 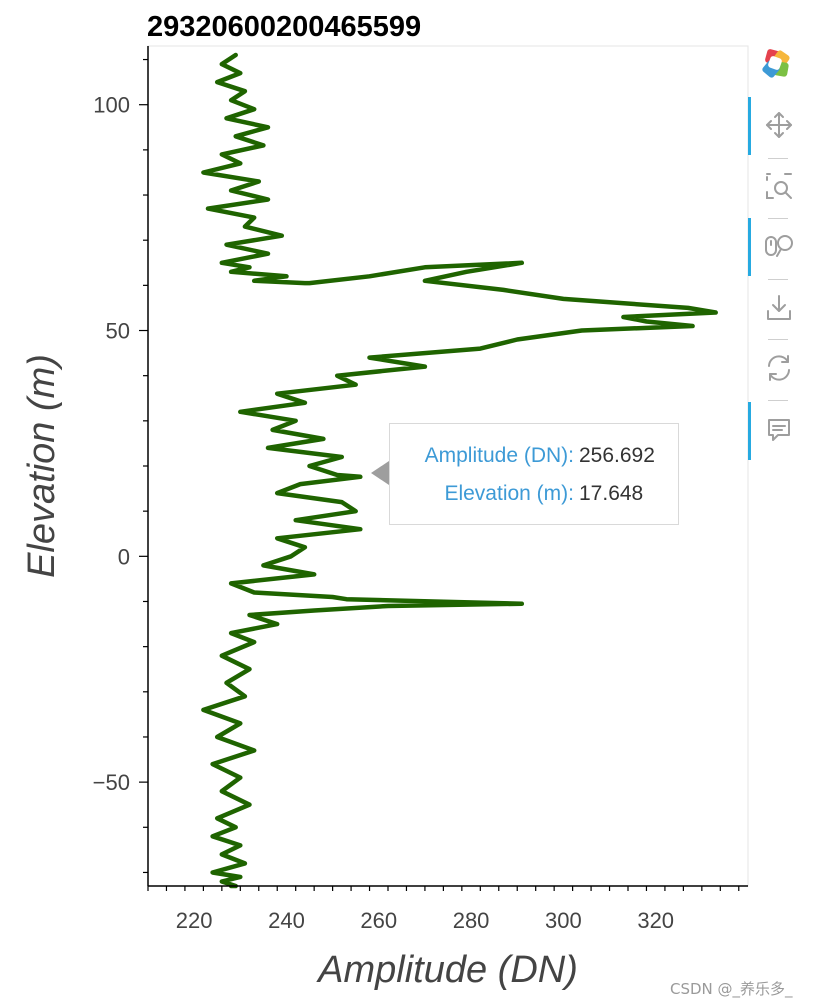 I want to click on reset-icon, so click(x=779, y=368).